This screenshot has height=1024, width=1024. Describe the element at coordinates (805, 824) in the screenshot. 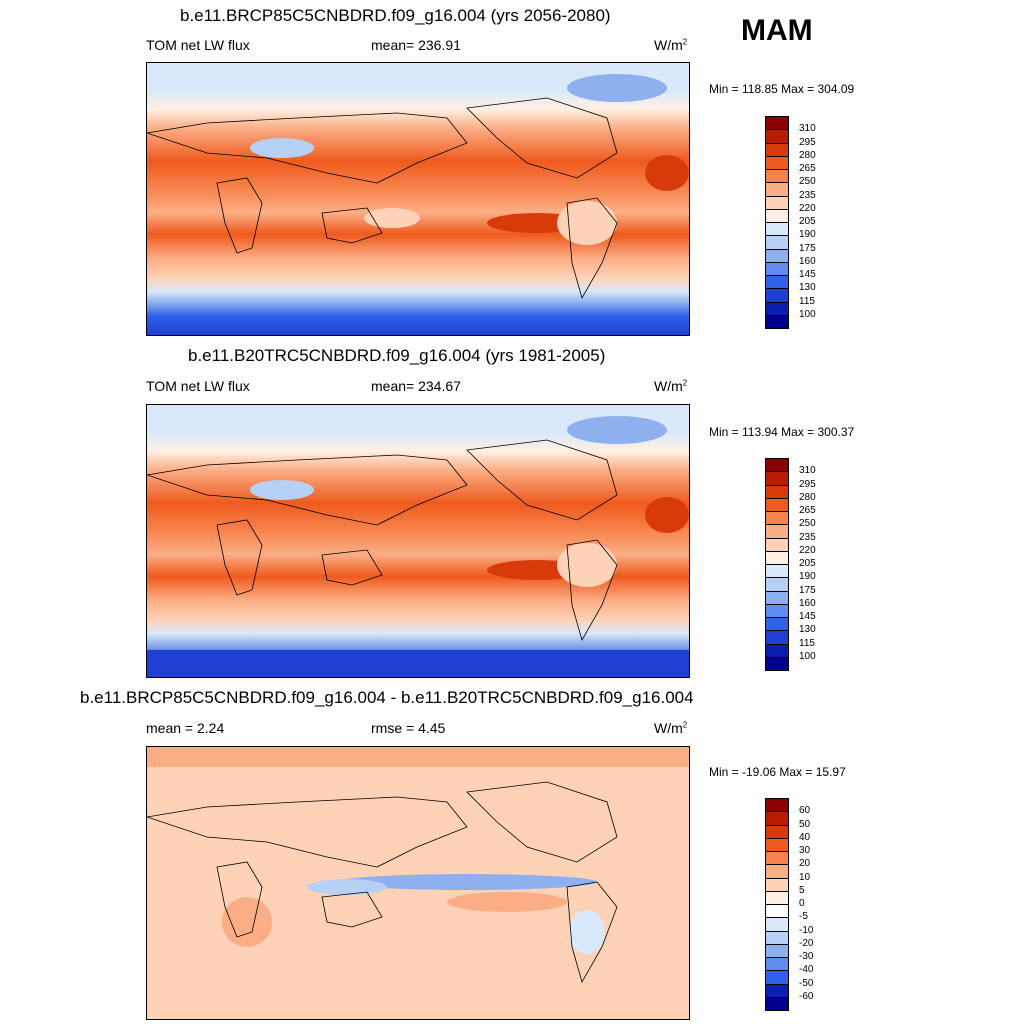

I see `panel-3-colorbar-tick-label: 50` at that location.